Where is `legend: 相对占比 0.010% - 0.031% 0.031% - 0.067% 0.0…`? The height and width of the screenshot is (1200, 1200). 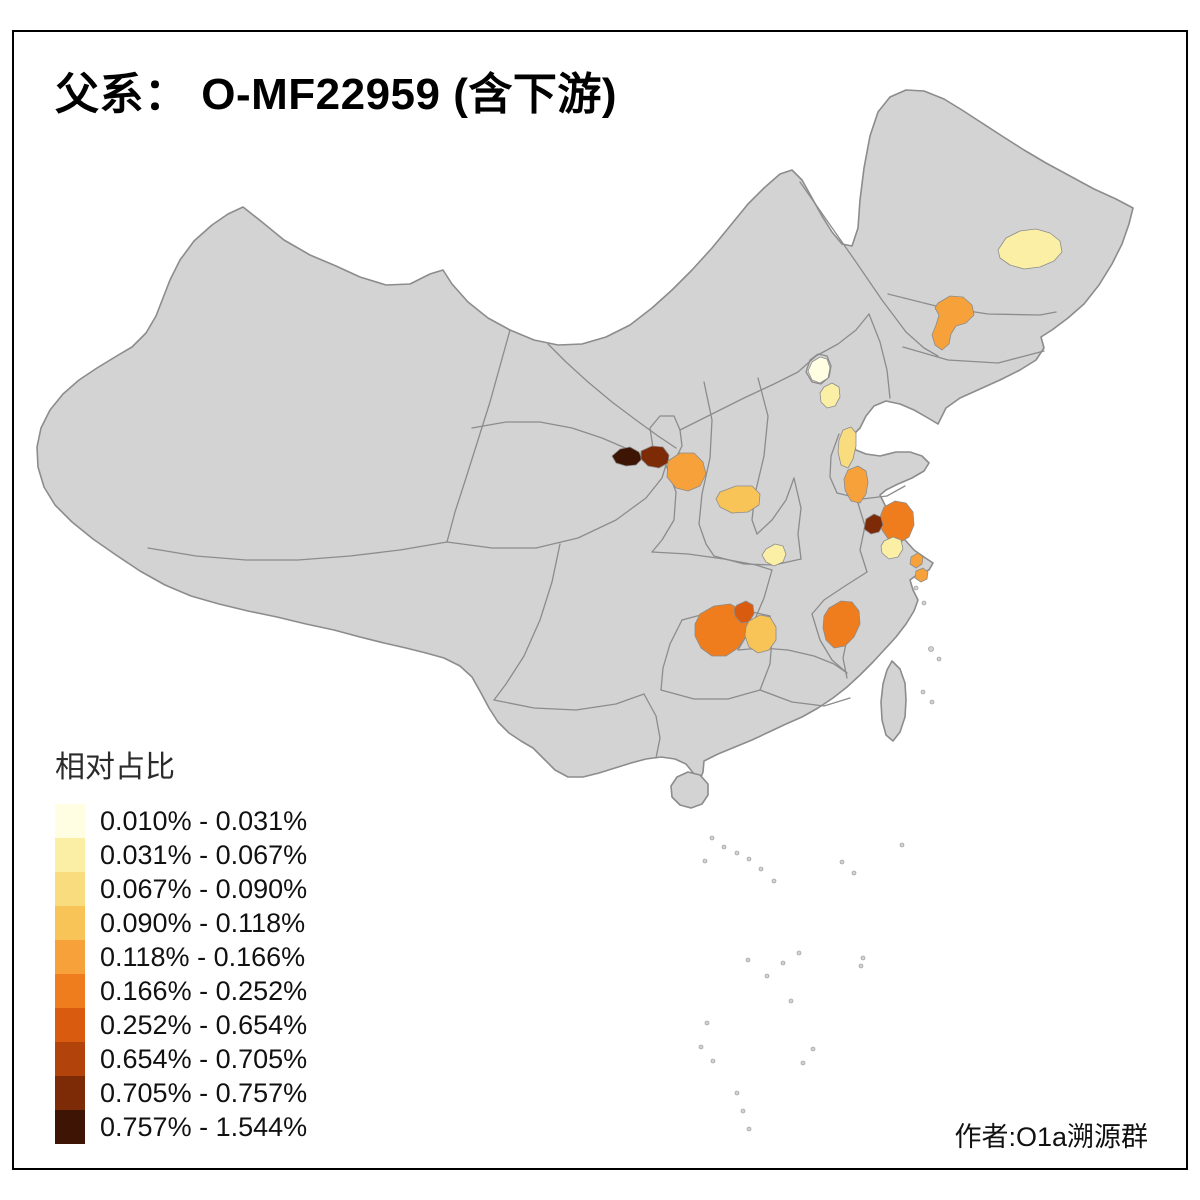 legend: 相对占比 0.010% - 0.031% 0.031% - 0.067% 0.0… is located at coordinates (181, 943).